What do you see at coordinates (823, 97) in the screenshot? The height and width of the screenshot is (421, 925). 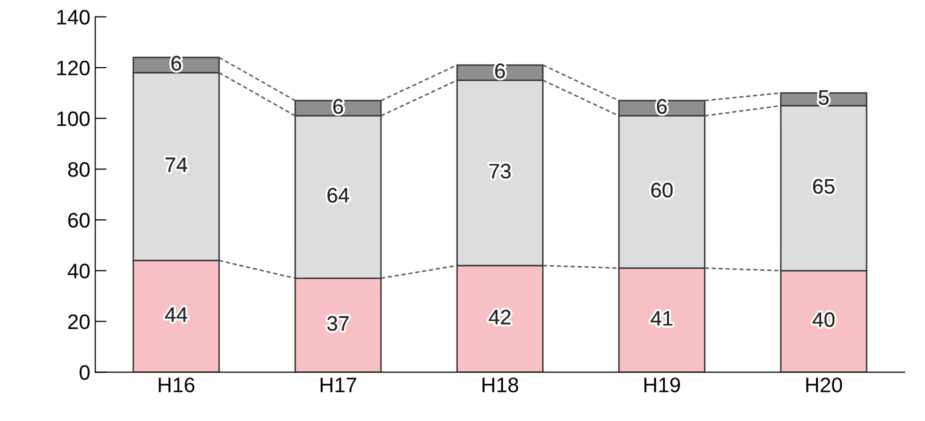 I see `data-label: 5` at bounding box center [823, 97].